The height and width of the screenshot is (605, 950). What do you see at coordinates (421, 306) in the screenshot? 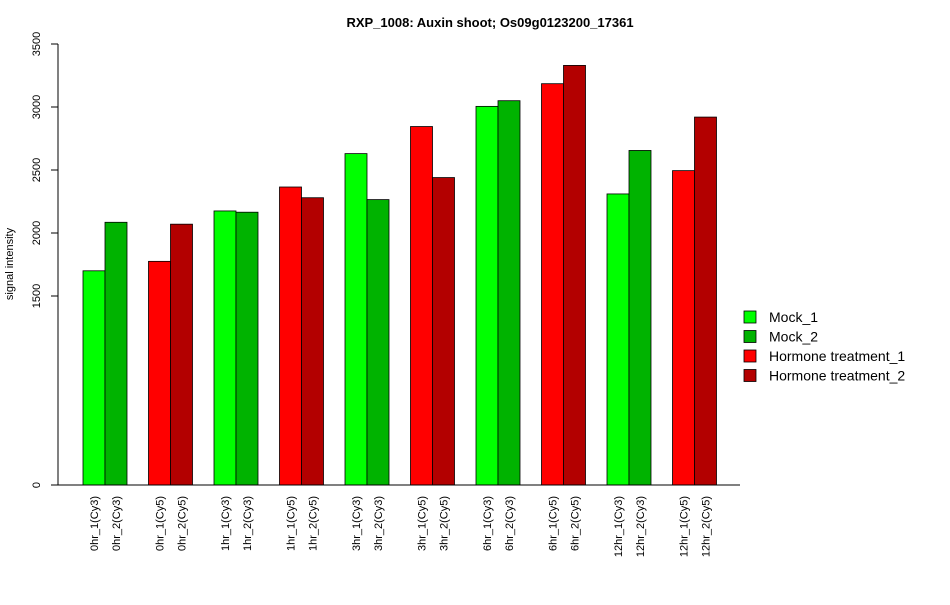
I see `bar-3hr_1(Cy5)` at bounding box center [421, 306].